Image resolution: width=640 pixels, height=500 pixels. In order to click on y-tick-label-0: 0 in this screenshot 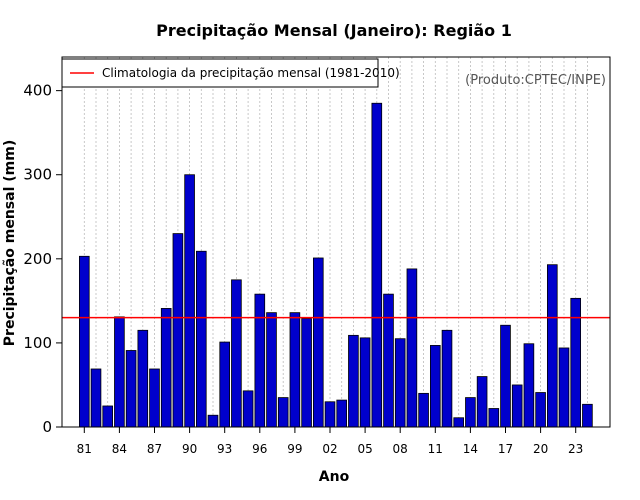, I will do `click(47, 427)`.